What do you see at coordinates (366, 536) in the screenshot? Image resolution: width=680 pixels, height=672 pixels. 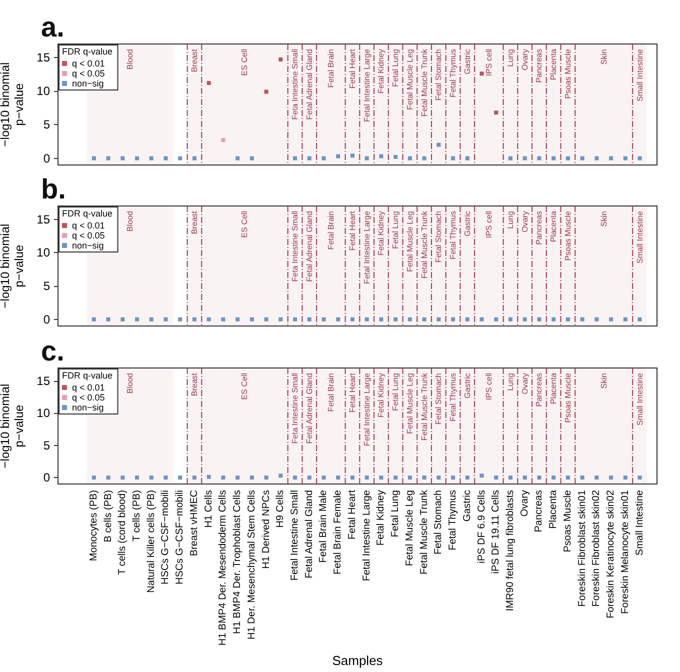 I see `x-tick-label: Fetal Intestine Large` at bounding box center [366, 536].